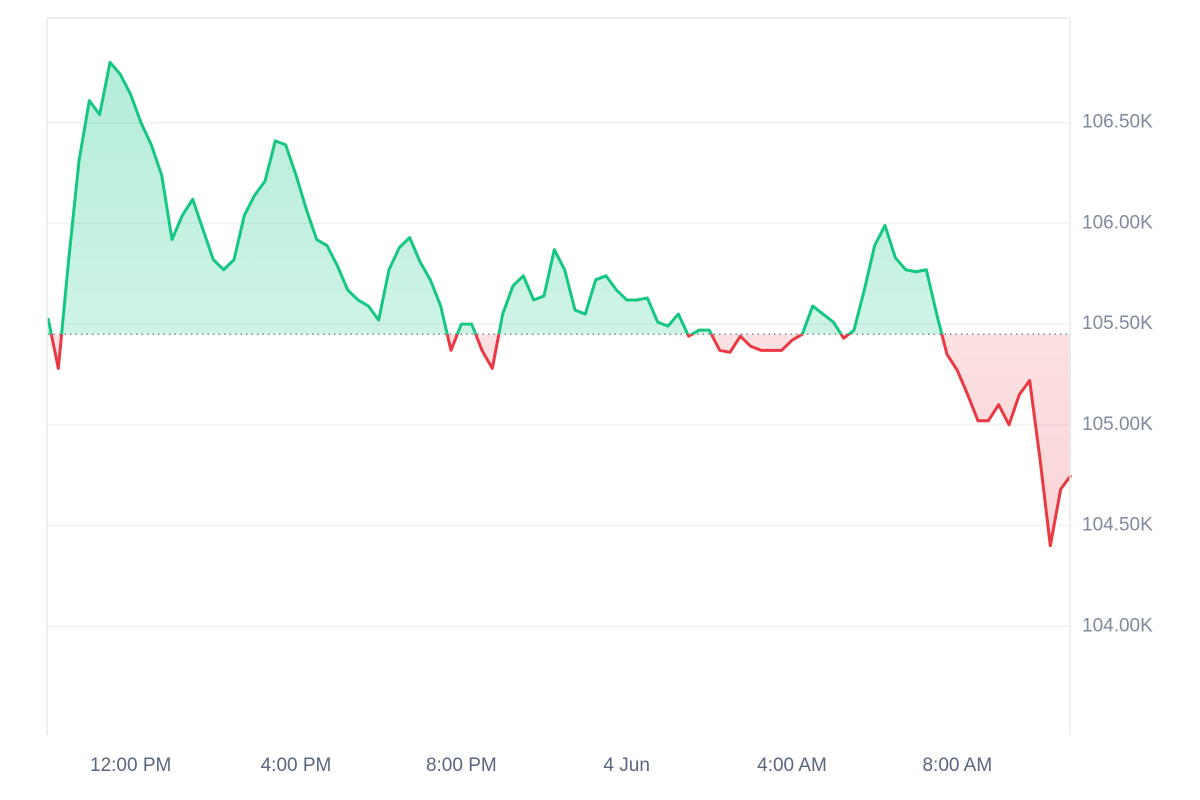  Describe the element at coordinates (130, 765) in the screenshot. I see `x-tick-label: 12:00 PM` at that location.